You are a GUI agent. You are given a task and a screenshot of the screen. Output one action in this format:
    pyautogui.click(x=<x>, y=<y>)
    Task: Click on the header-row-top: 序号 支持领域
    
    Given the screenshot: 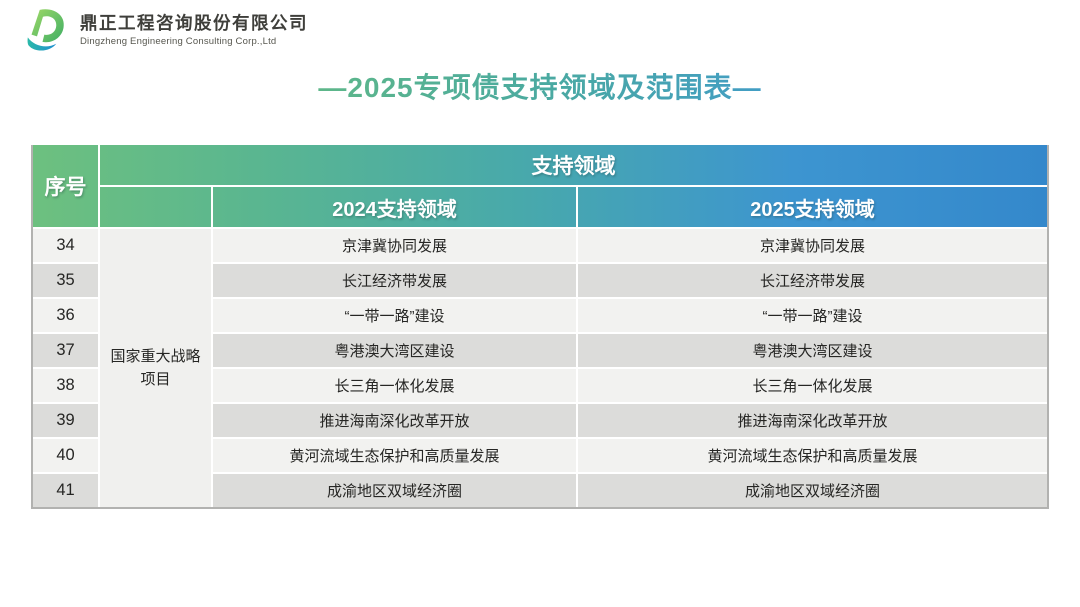 What is the action you would take?
    pyautogui.click(x=540, y=186)
    